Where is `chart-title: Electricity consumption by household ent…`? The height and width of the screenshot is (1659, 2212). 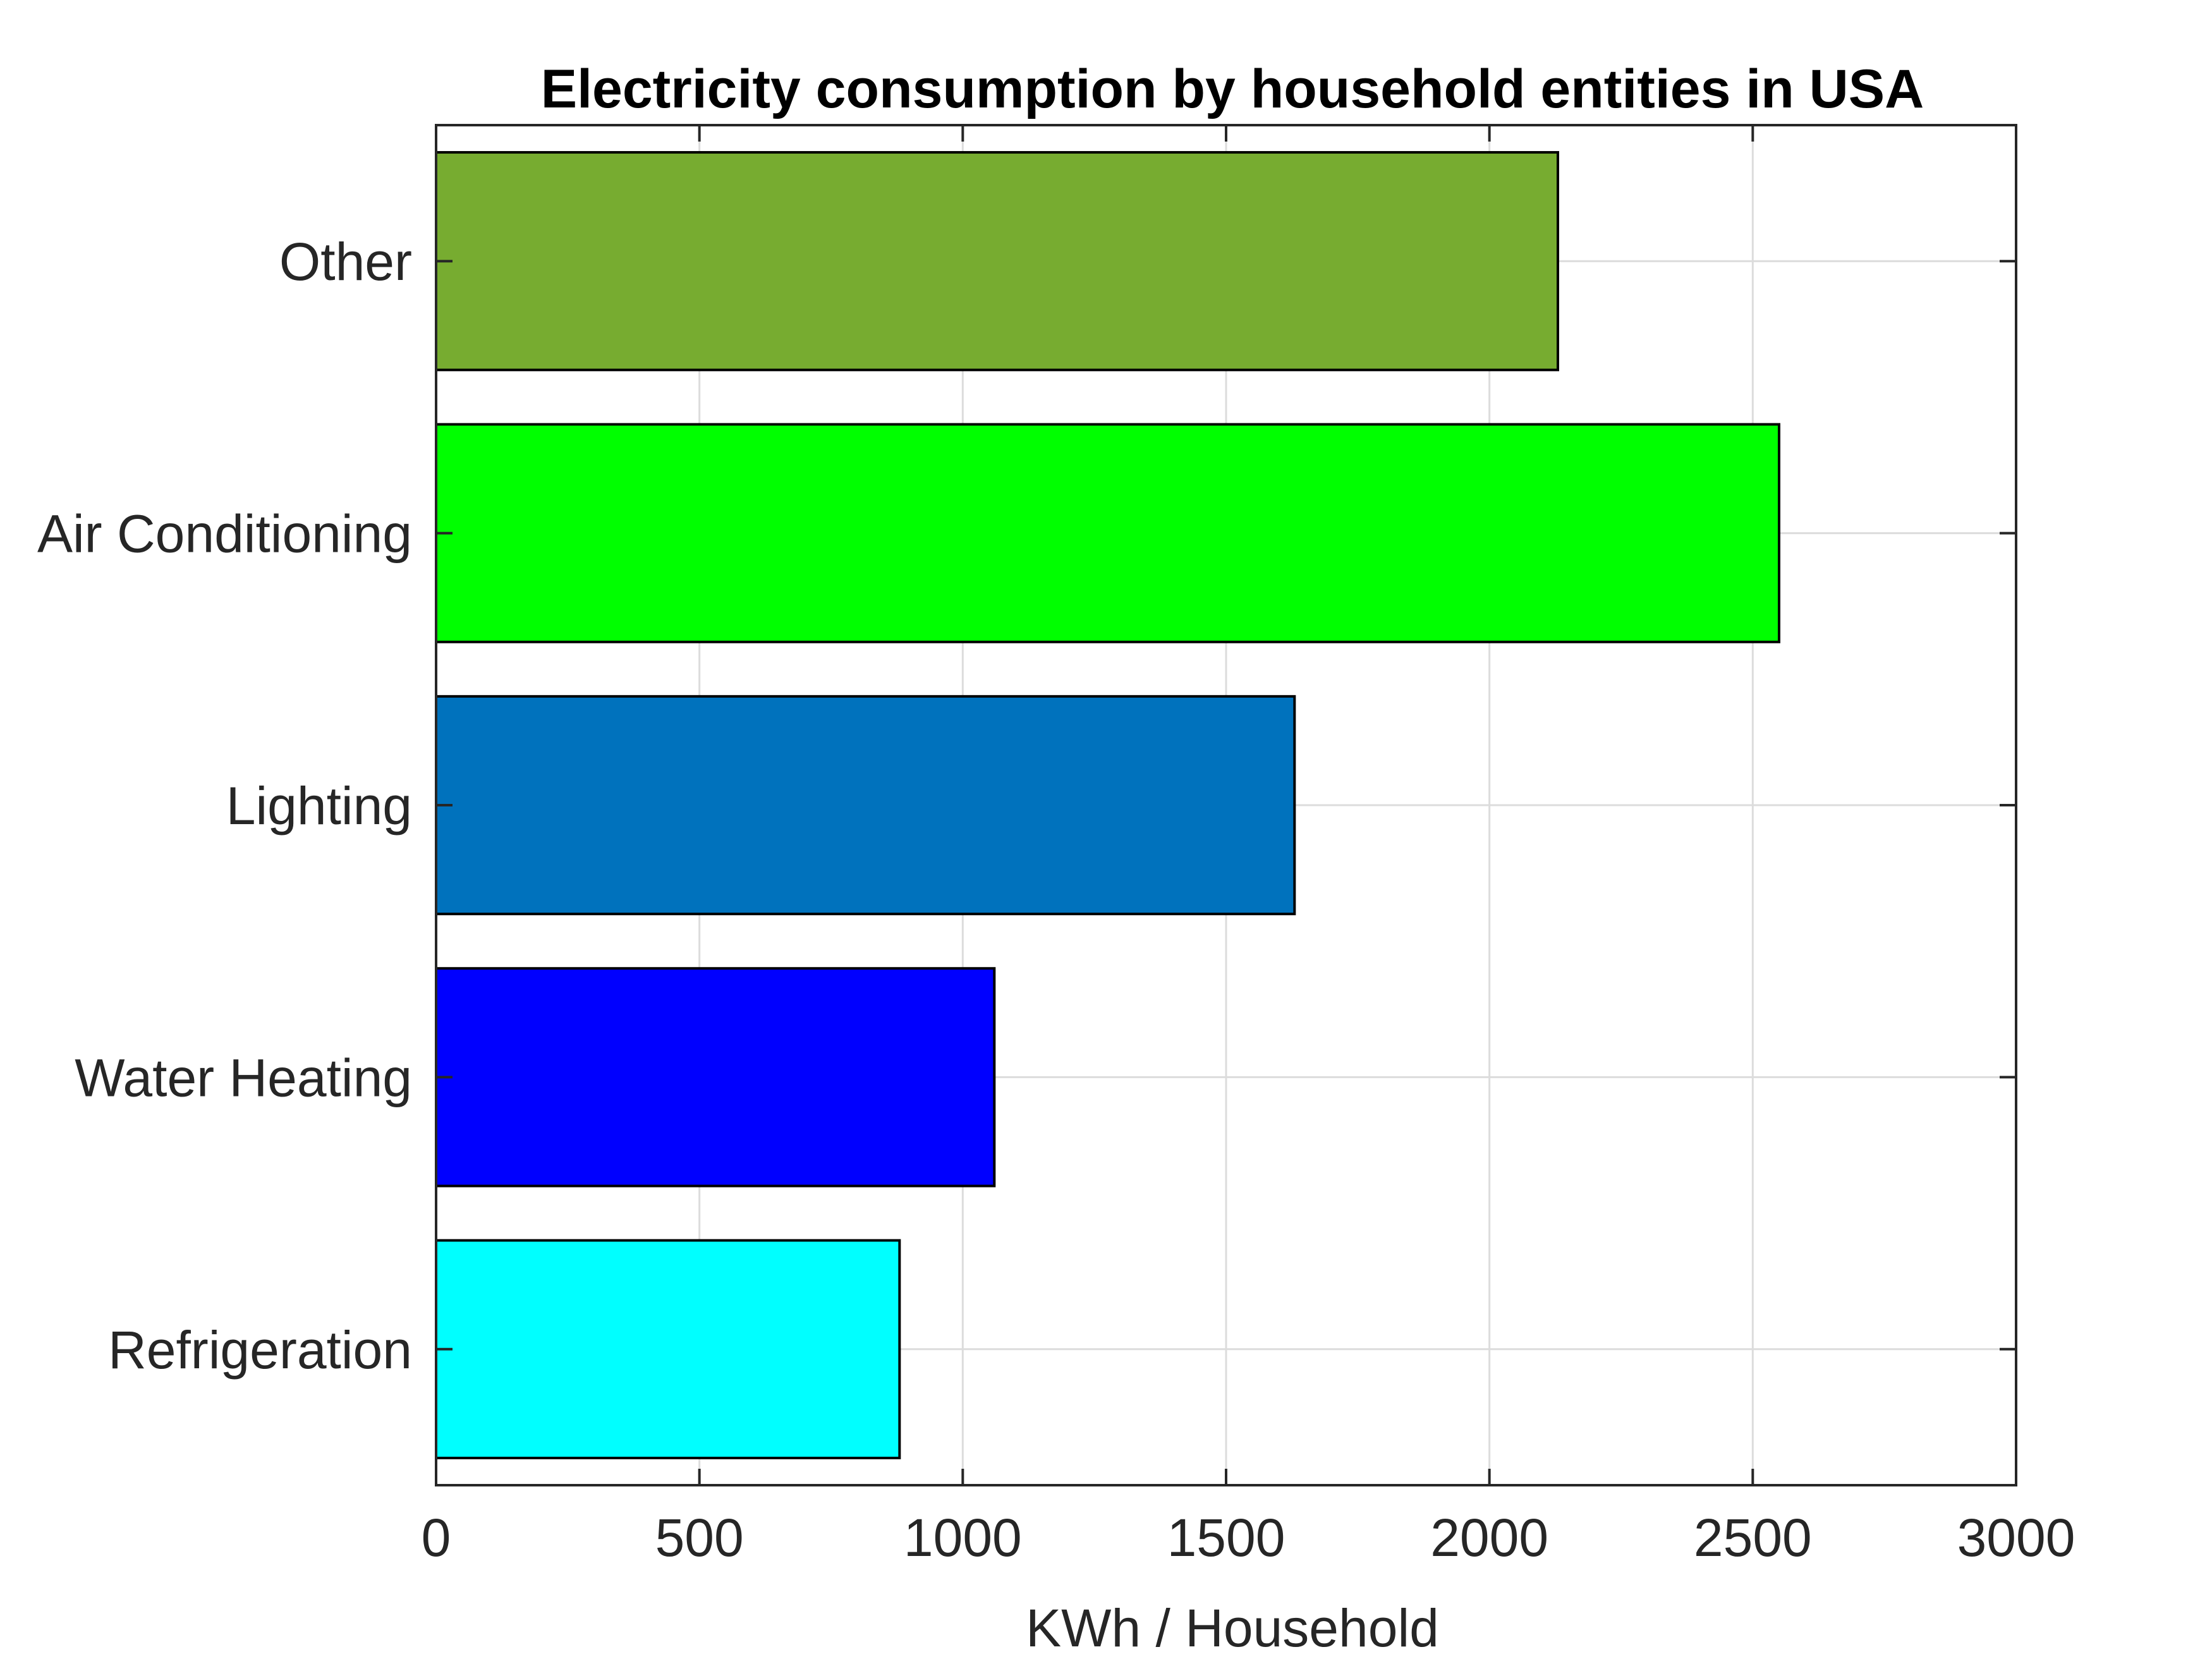 chart-title: Electricity consumption by household ent… is located at coordinates (1232, 89).